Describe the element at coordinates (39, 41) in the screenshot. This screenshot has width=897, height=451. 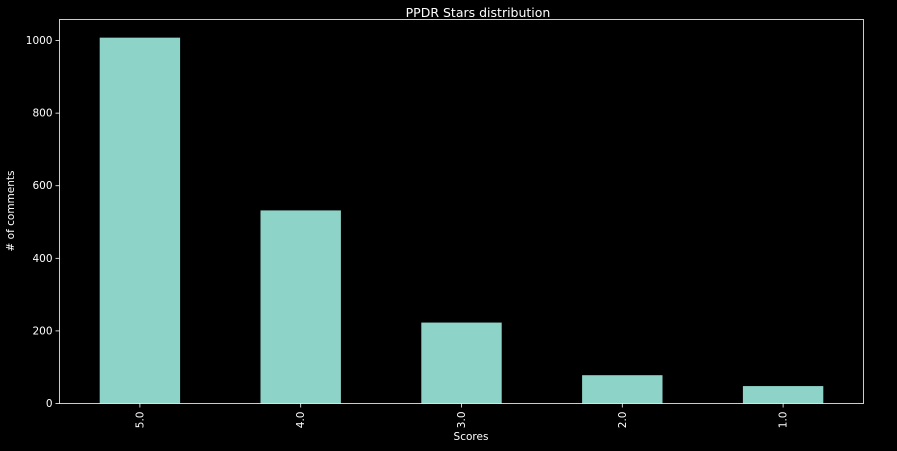
I see `y-tick-label: 1000` at that location.